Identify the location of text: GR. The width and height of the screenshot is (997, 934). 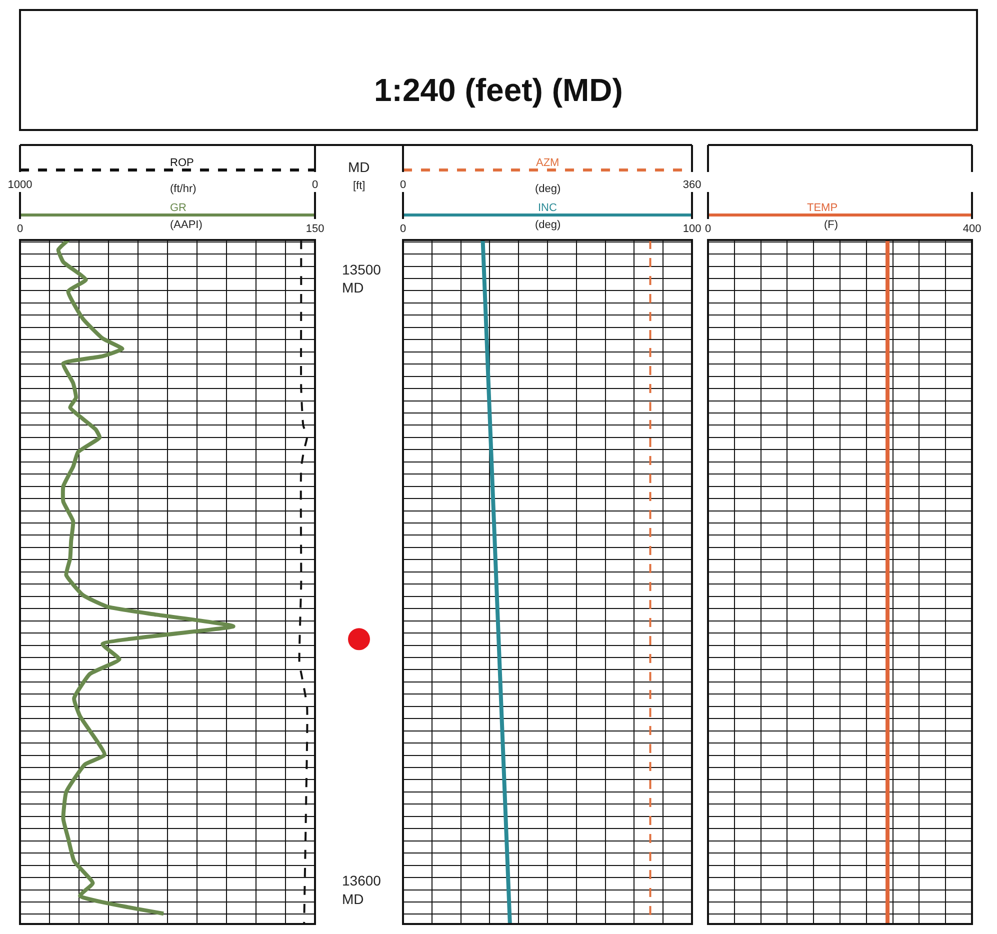
(178, 208).